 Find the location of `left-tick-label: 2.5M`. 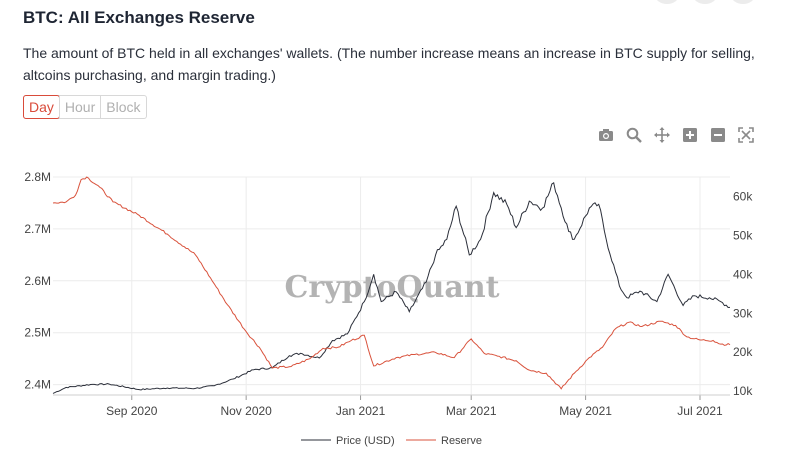

left-tick-label: 2.5M is located at coordinates (37, 333).